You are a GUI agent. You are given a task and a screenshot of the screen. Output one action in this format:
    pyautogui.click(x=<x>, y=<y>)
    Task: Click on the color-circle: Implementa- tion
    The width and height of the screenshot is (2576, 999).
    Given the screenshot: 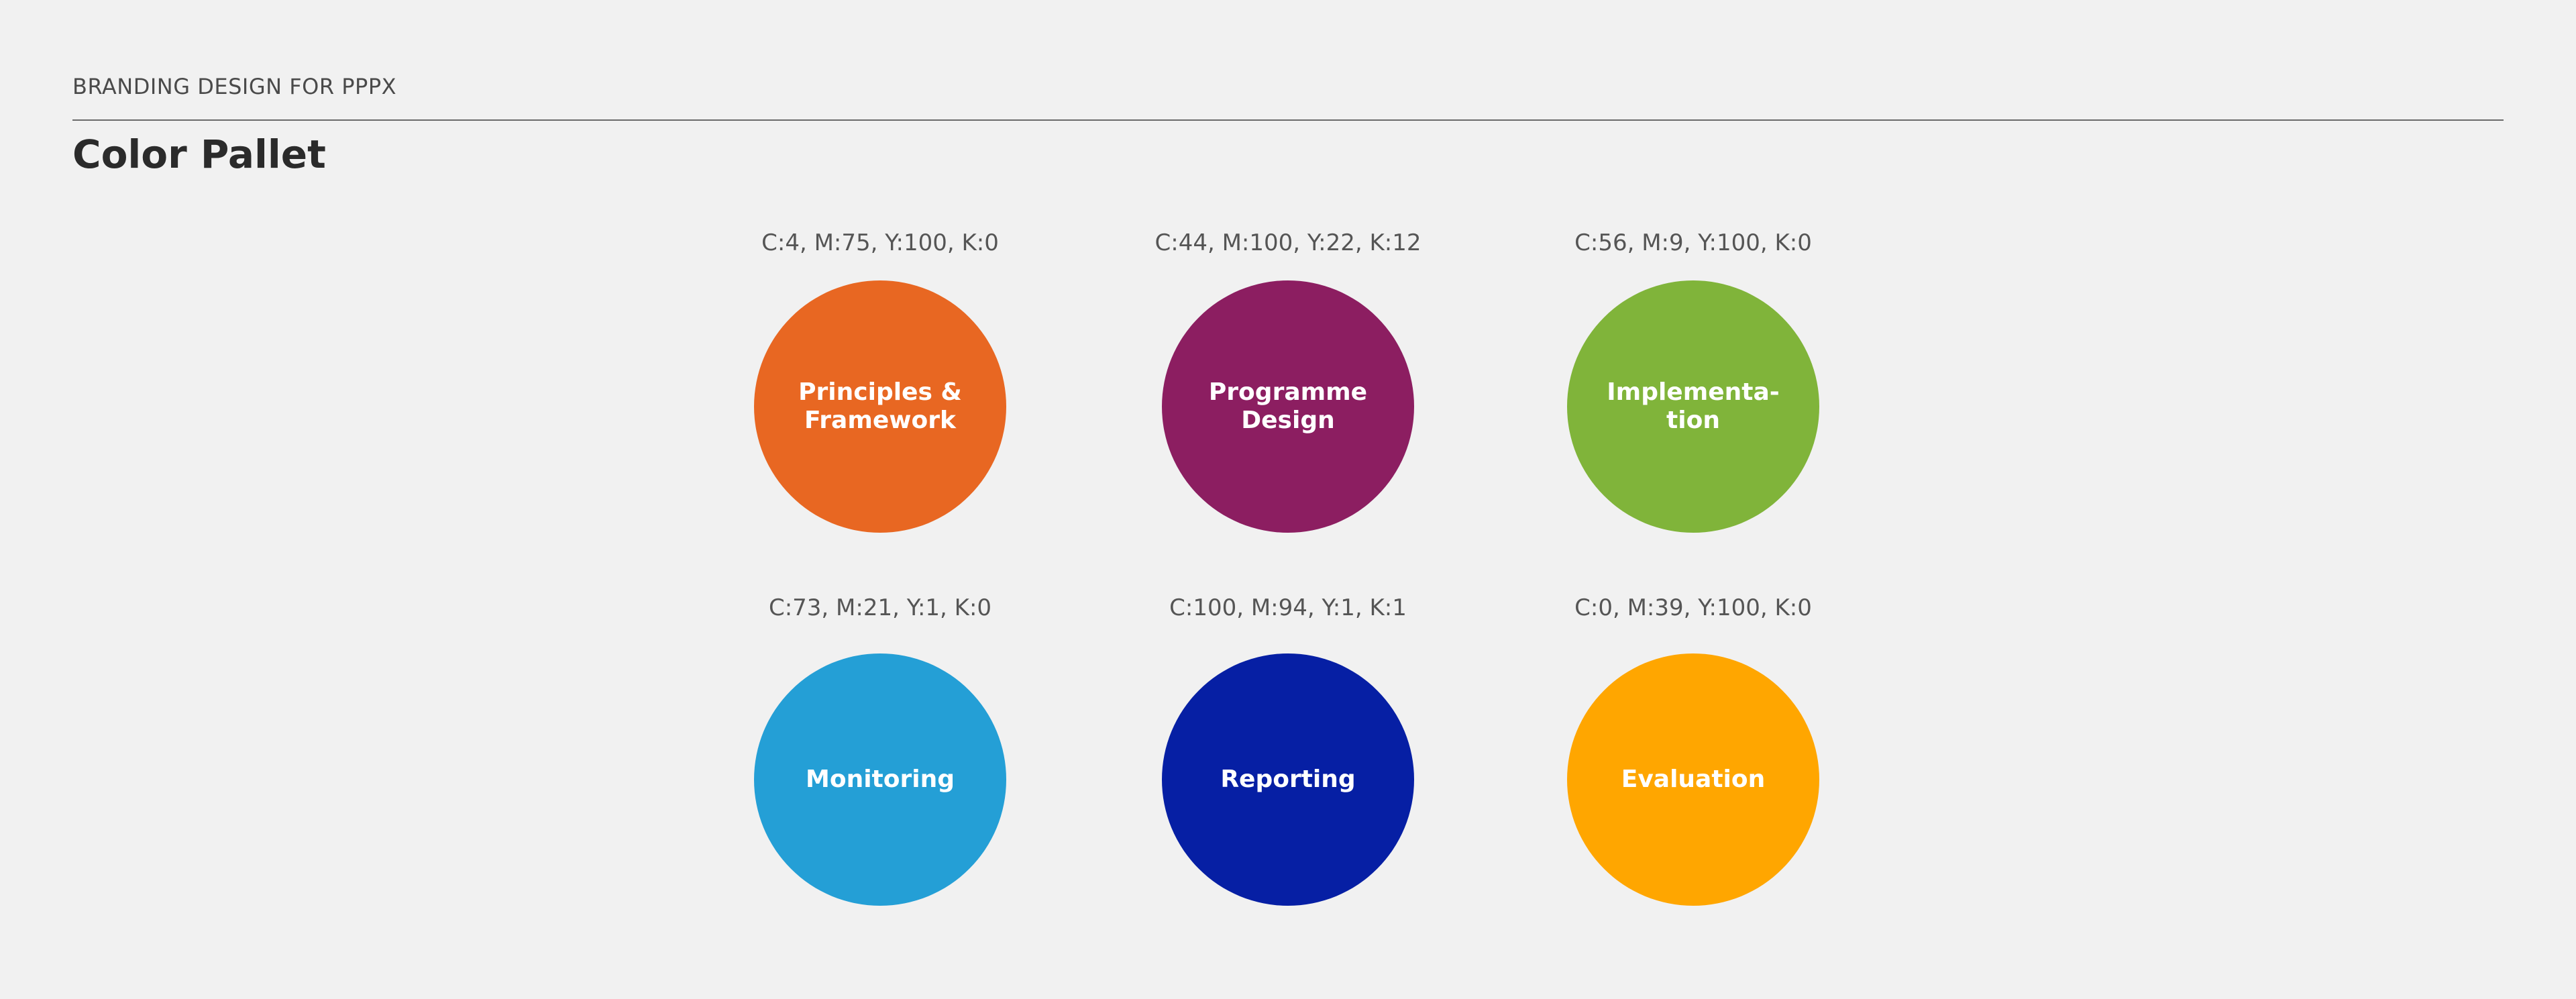 What is the action you would take?
    pyautogui.click(x=1693, y=406)
    